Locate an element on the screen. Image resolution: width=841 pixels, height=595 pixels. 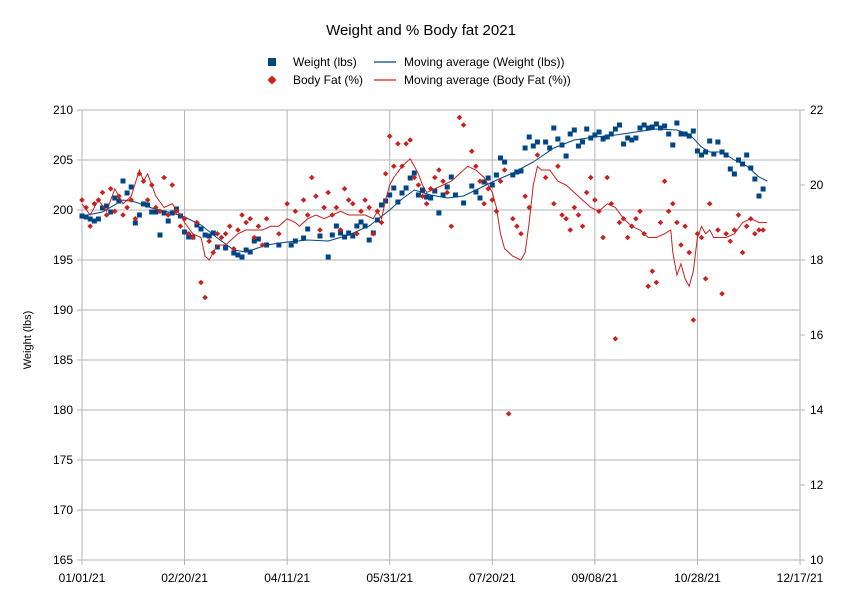
y2-tick-label: 16 is located at coordinates (817, 335).